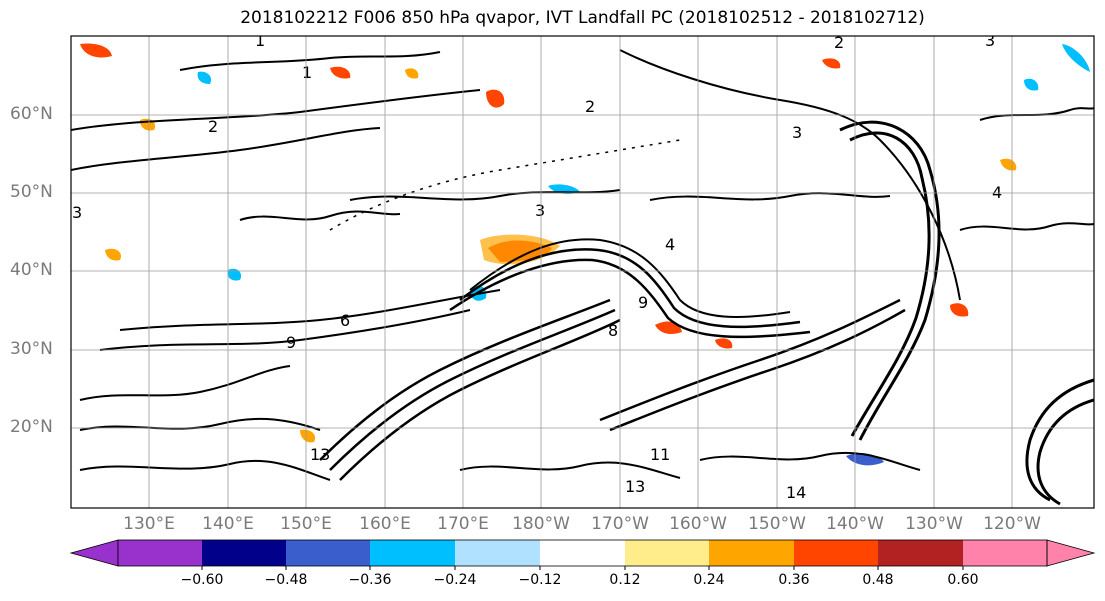 The height and width of the screenshot is (601, 1105). Describe the element at coordinates (31, 427) in the screenshot. I see `lat-label-20n: 20°N` at that location.